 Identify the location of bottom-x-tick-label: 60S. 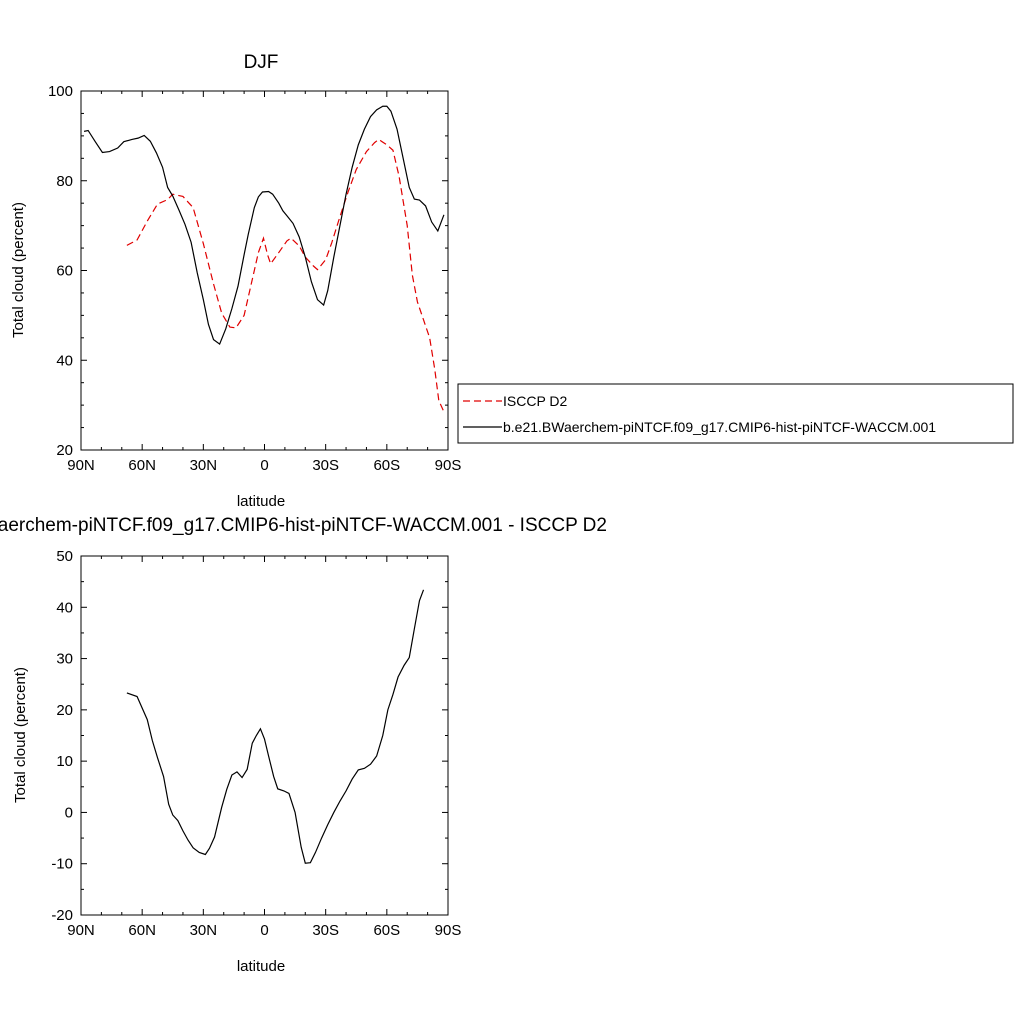
(386, 930).